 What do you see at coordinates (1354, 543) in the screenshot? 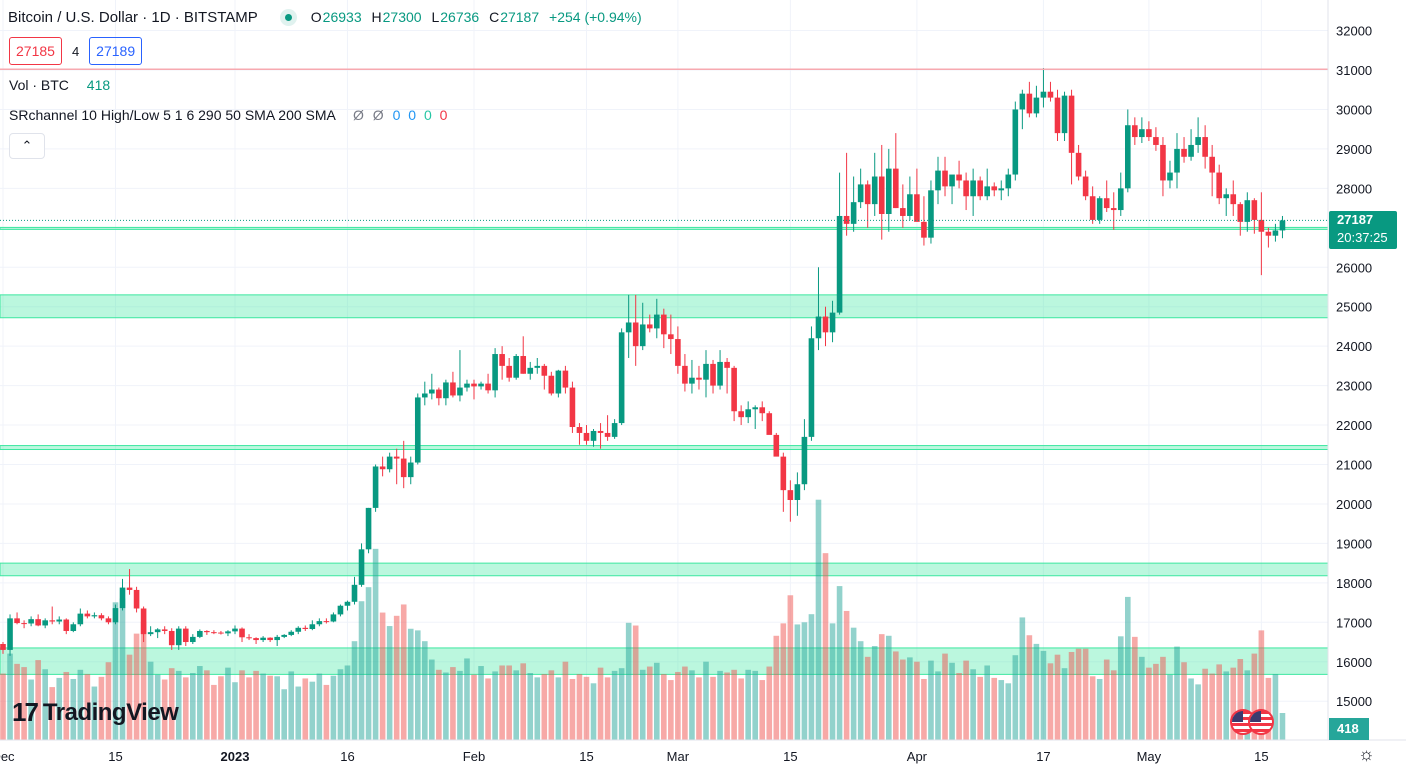
I see `price-tick-label: 19000` at bounding box center [1354, 543].